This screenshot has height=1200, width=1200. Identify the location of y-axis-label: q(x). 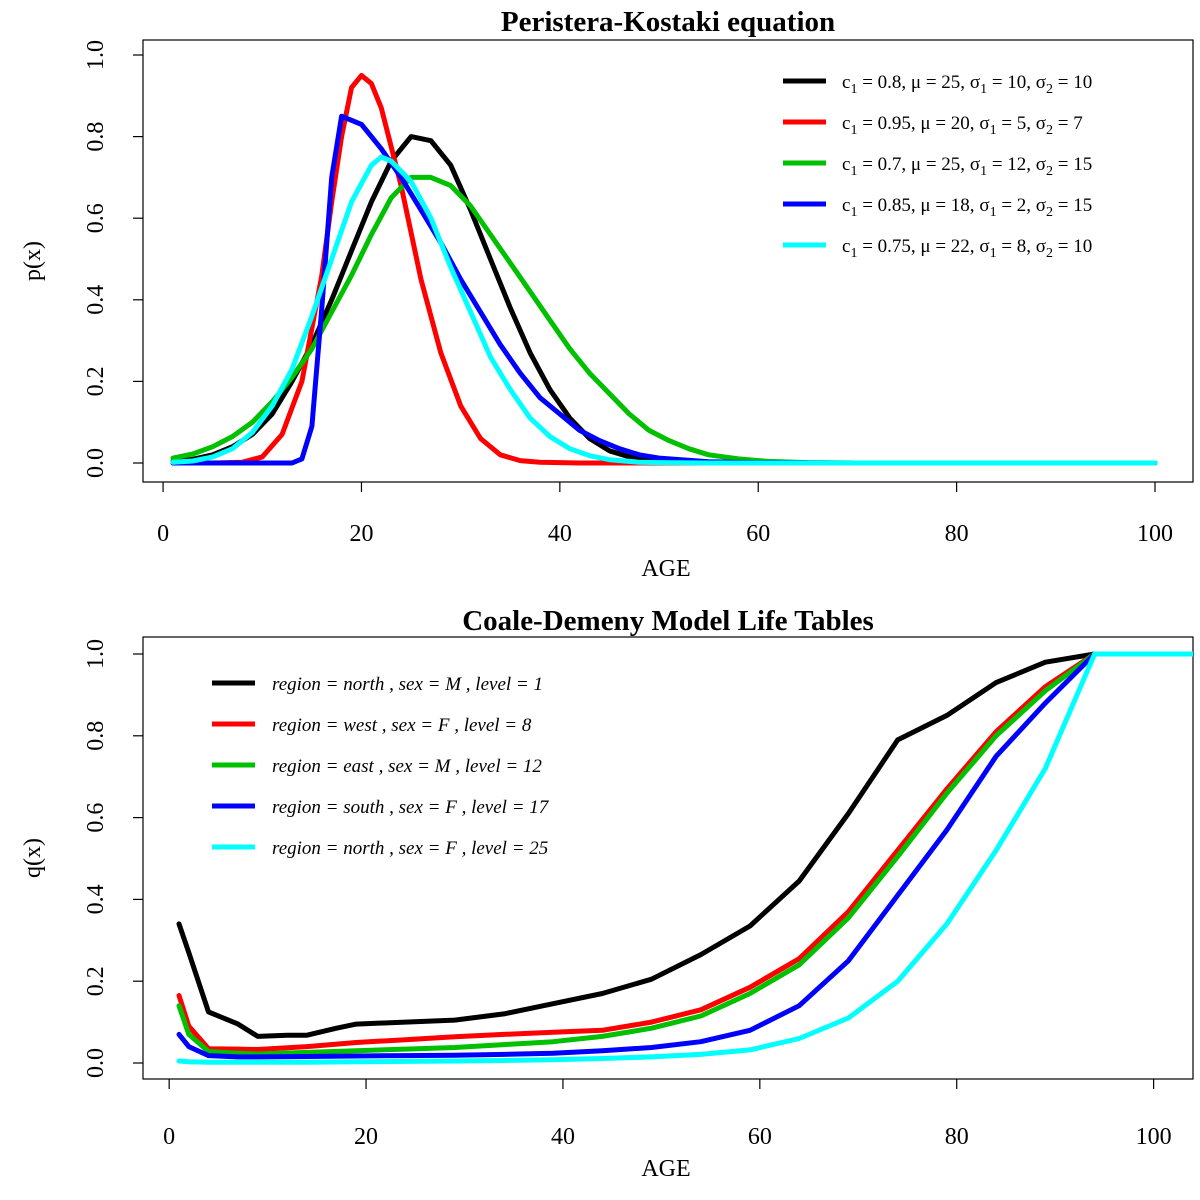
(33, 858).